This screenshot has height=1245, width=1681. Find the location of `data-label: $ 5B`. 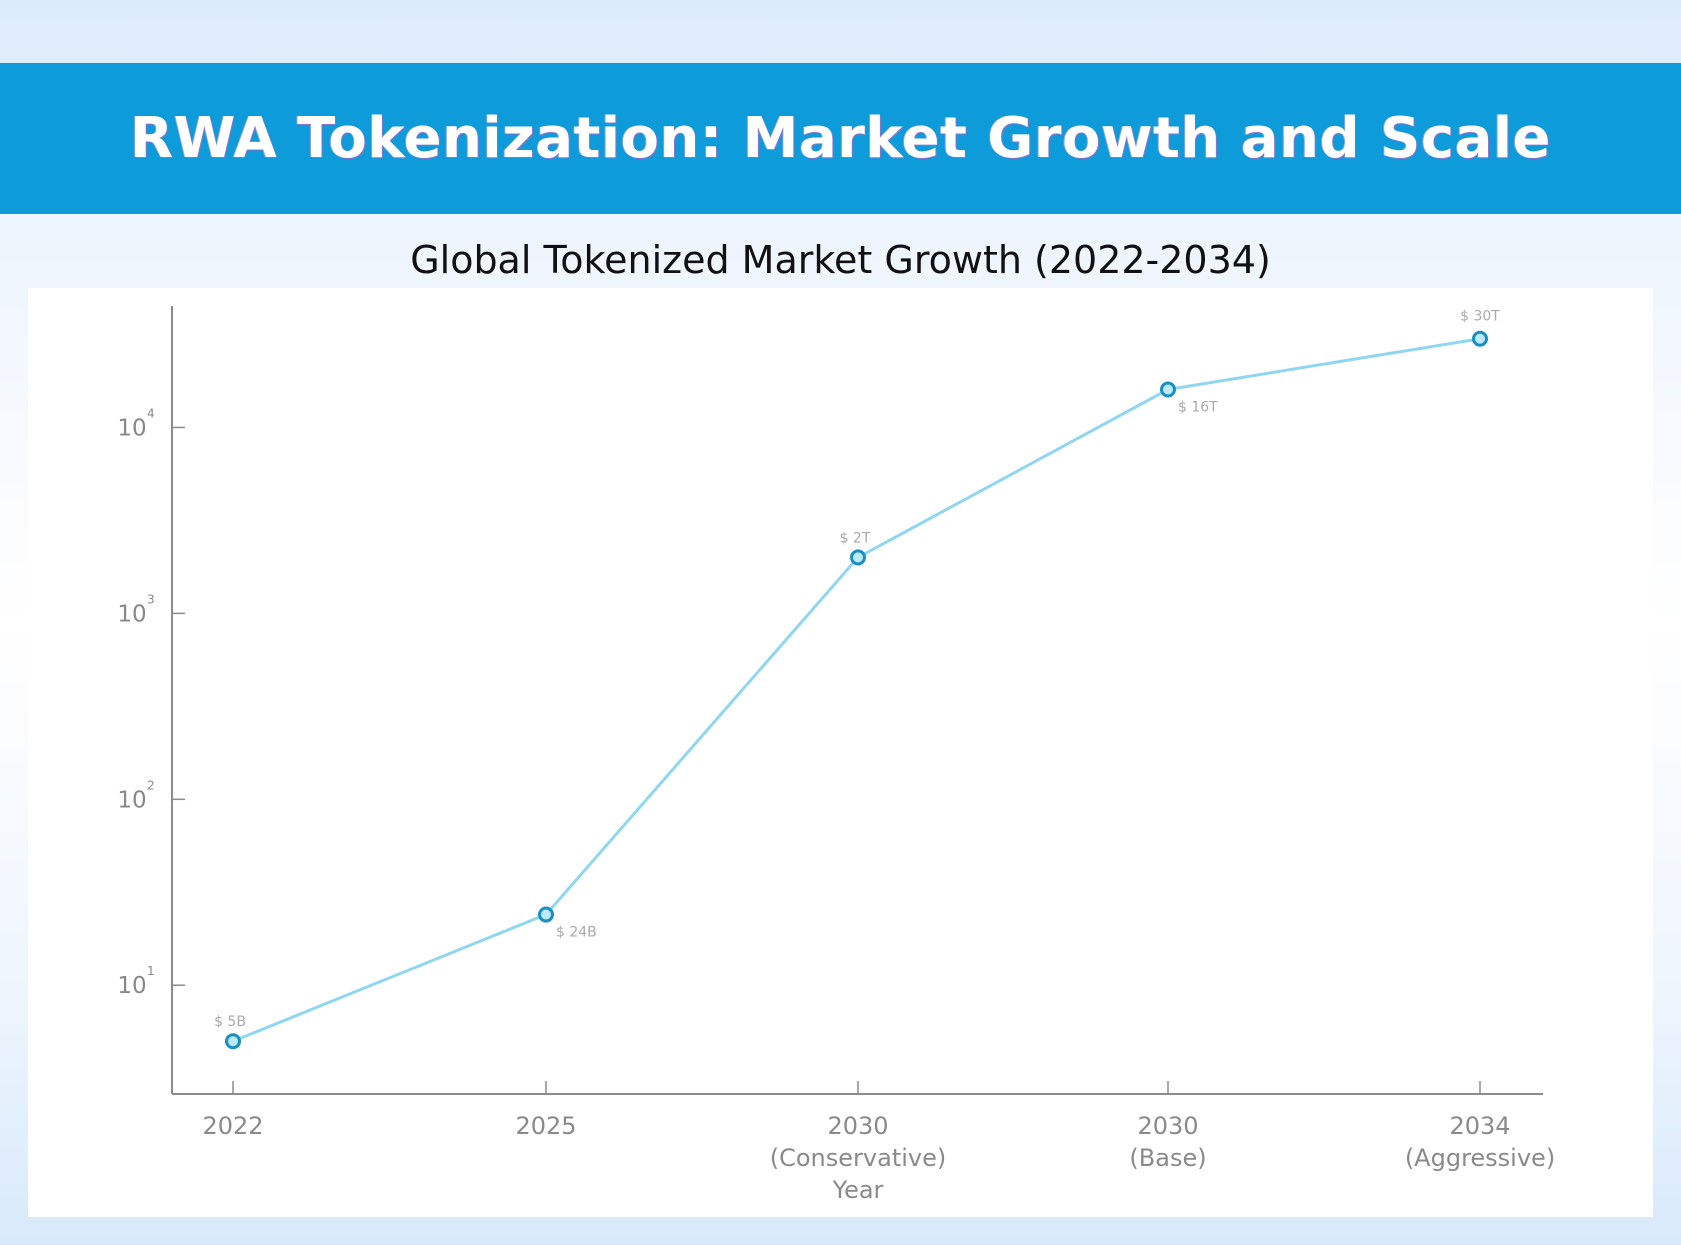

data-label: $ 5B is located at coordinates (230, 1022).